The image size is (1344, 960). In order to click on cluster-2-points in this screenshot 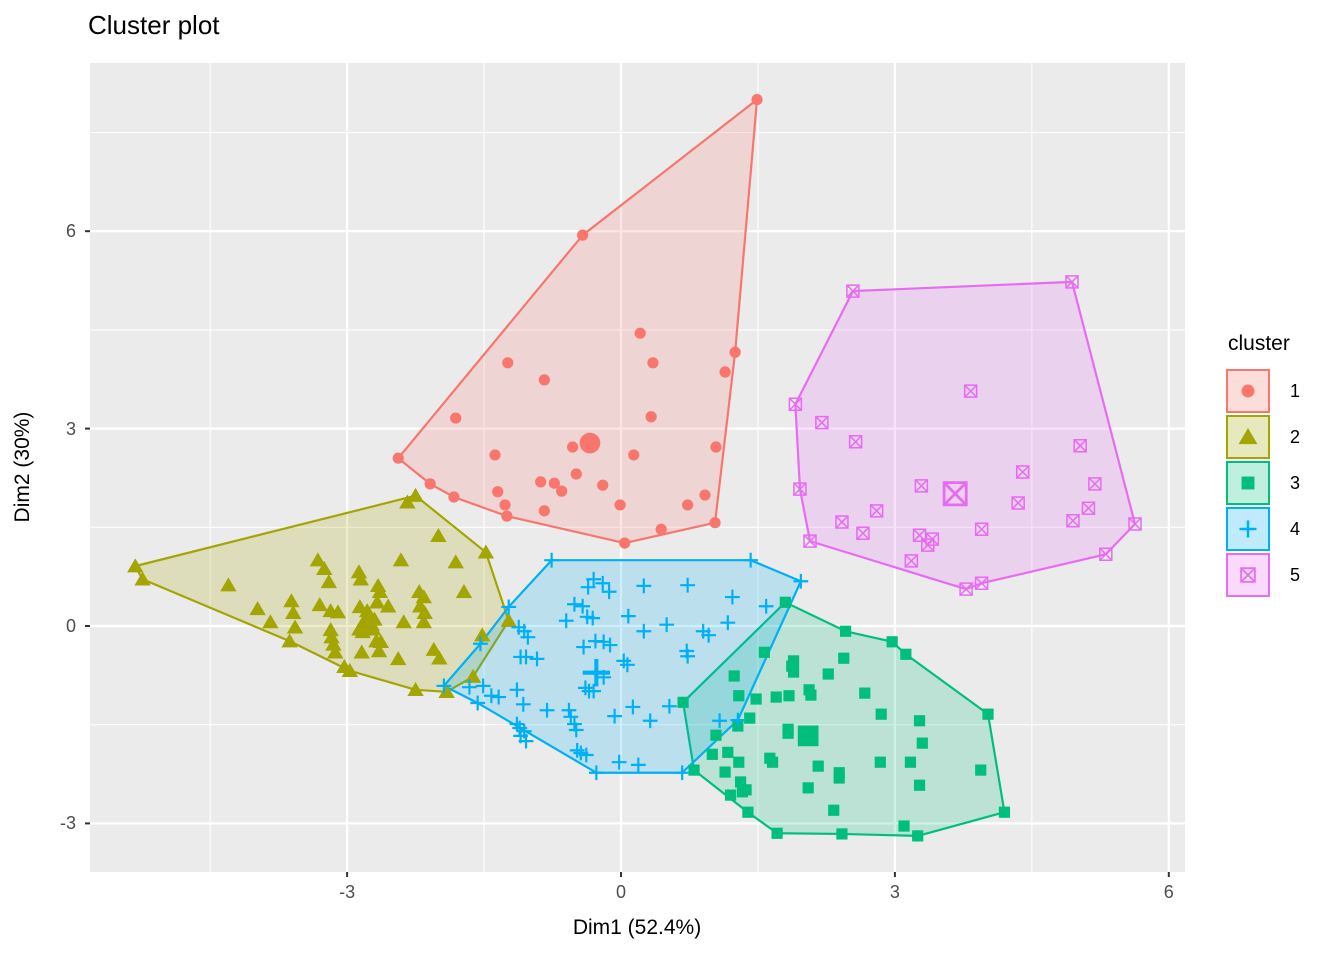, I will do `click(322, 592)`.